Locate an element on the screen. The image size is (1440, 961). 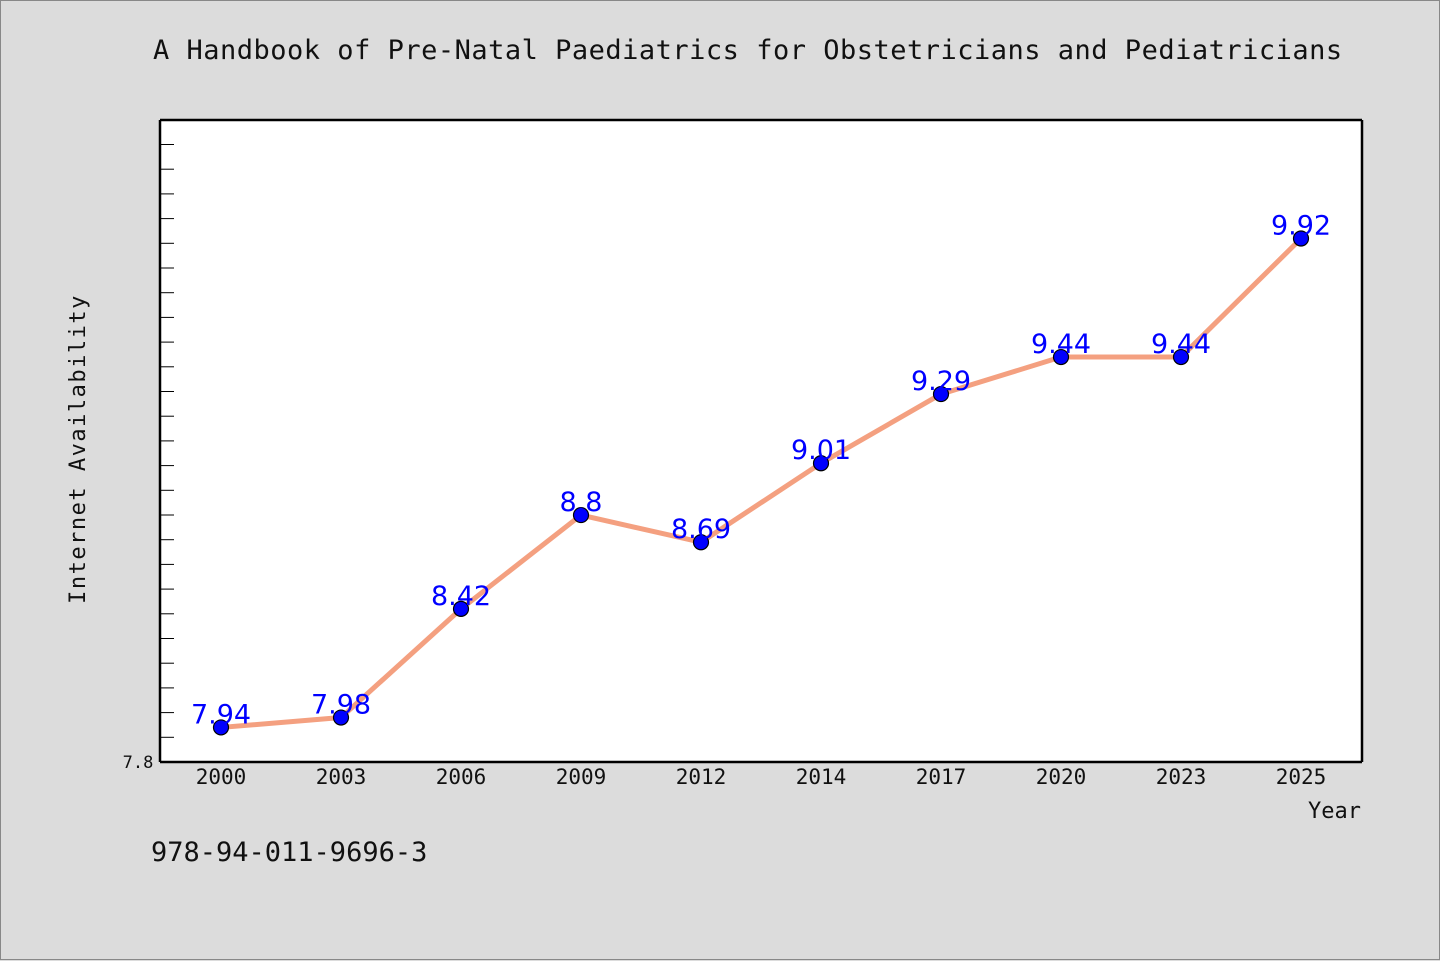
y-axis-ticks is located at coordinates (167, 441).